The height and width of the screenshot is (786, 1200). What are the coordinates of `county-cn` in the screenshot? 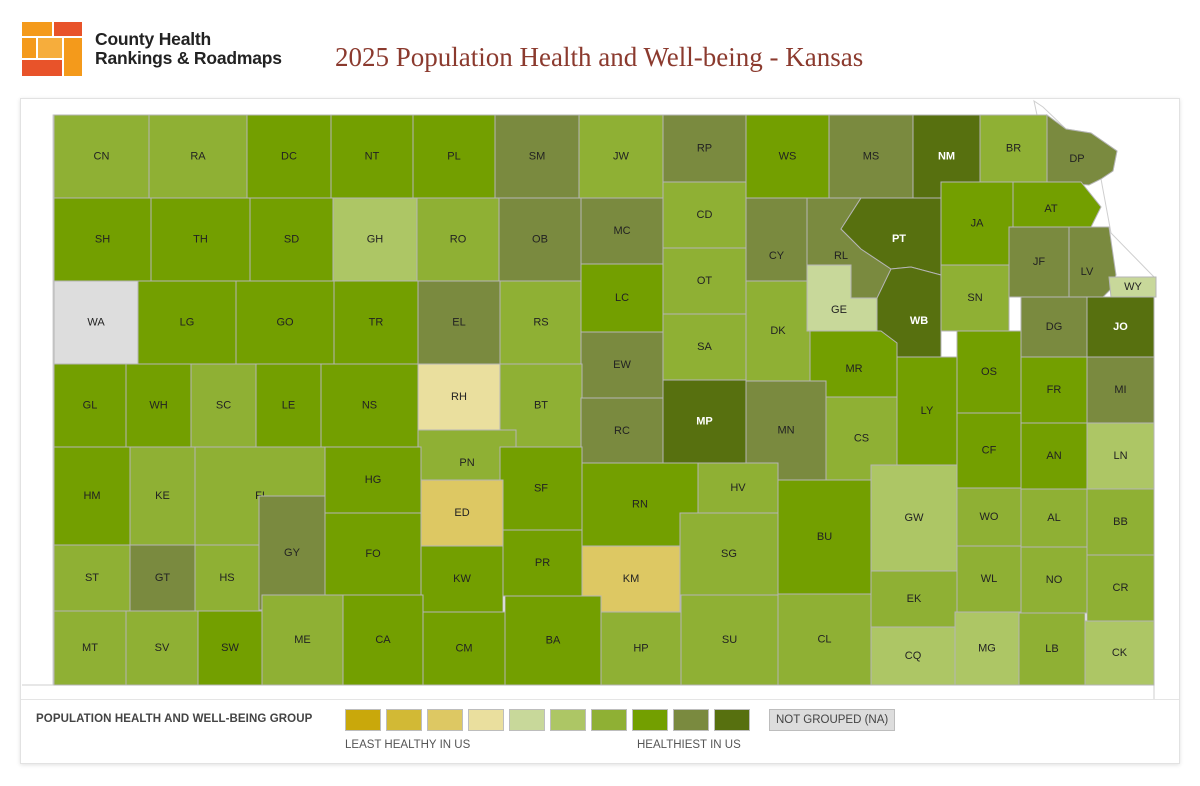 It's located at (101, 156).